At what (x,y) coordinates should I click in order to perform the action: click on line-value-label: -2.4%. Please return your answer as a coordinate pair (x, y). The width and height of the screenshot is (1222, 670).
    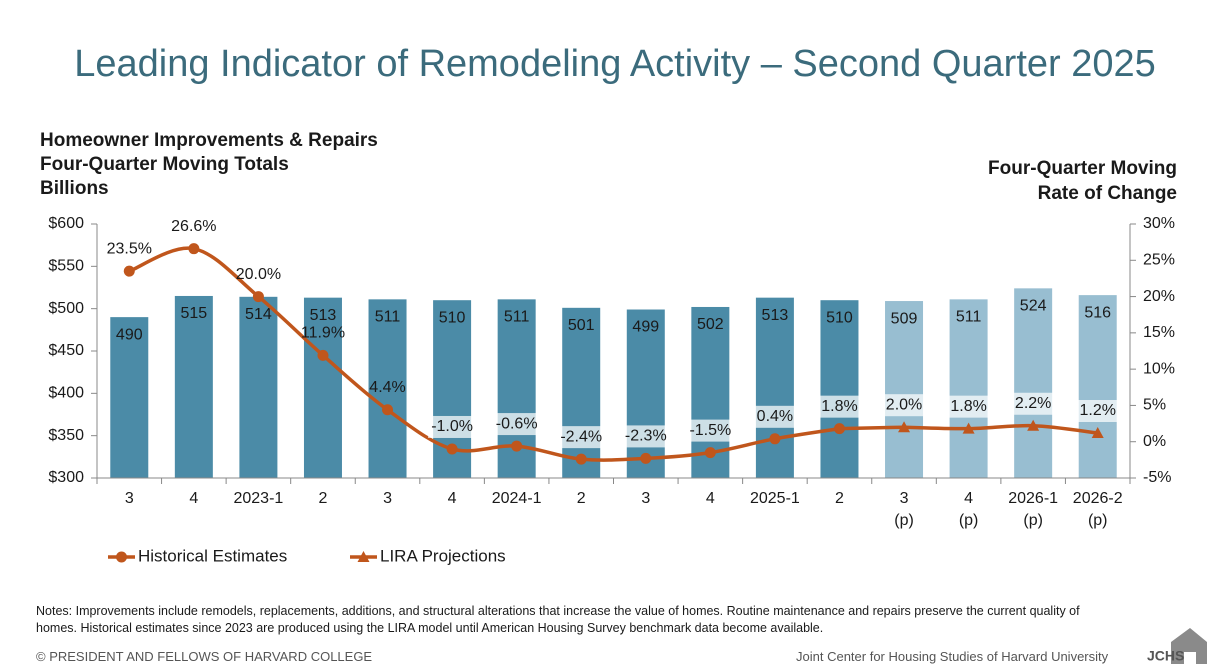
    Looking at the image, I should click on (581, 436).